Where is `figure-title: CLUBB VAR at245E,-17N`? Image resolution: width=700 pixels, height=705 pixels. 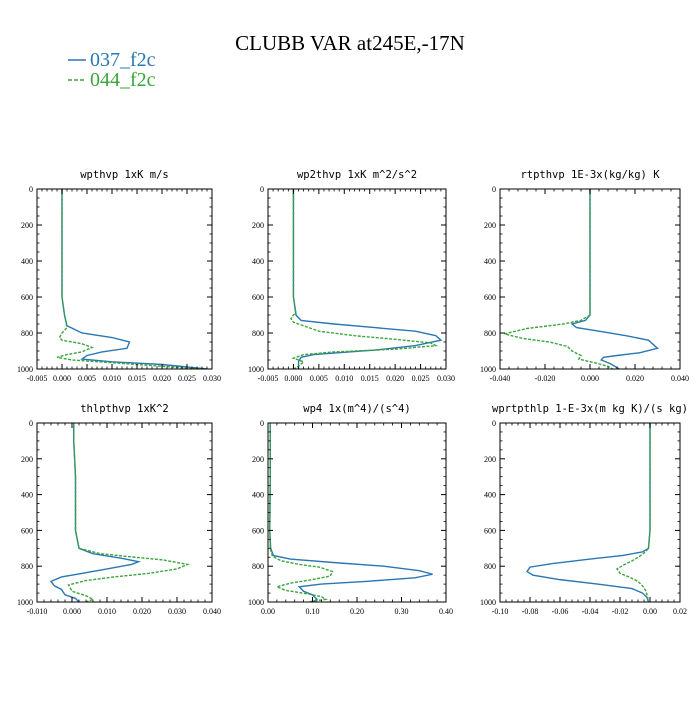
figure-title: CLUBB VAR at245E,-17N is located at coordinates (350, 43).